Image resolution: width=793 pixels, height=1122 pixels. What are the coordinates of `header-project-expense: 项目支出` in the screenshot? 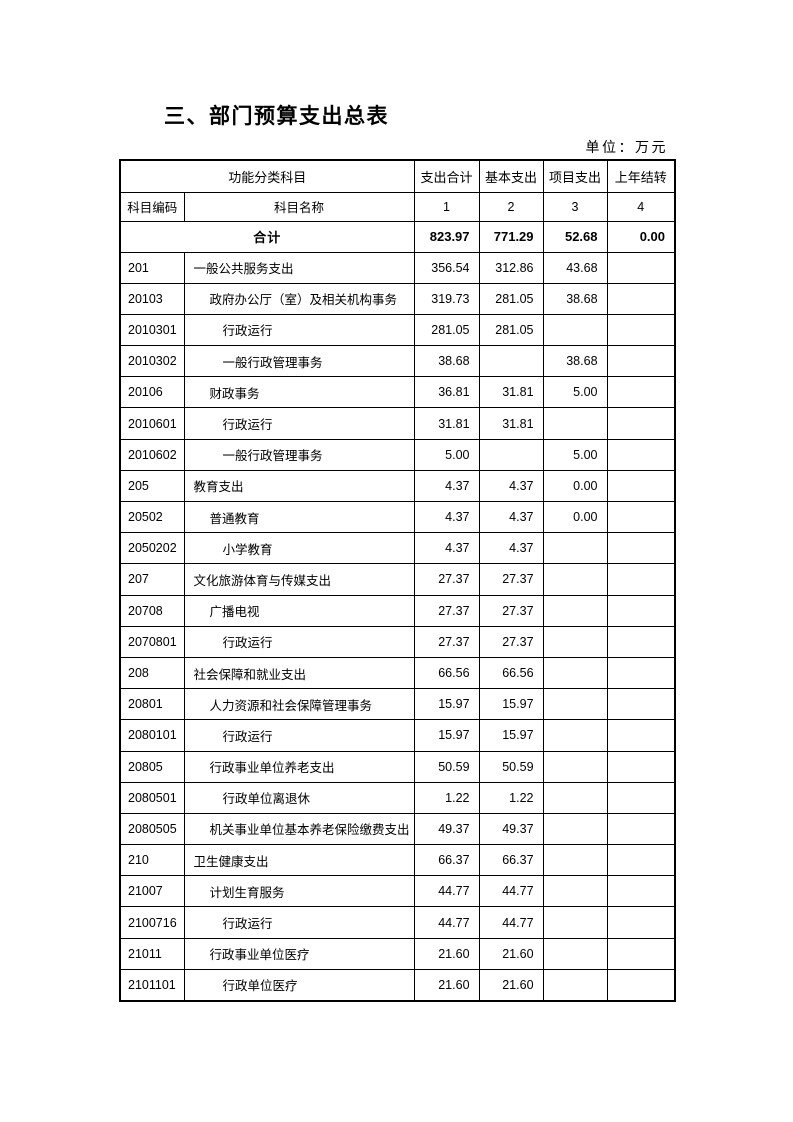 It's located at (575, 176).